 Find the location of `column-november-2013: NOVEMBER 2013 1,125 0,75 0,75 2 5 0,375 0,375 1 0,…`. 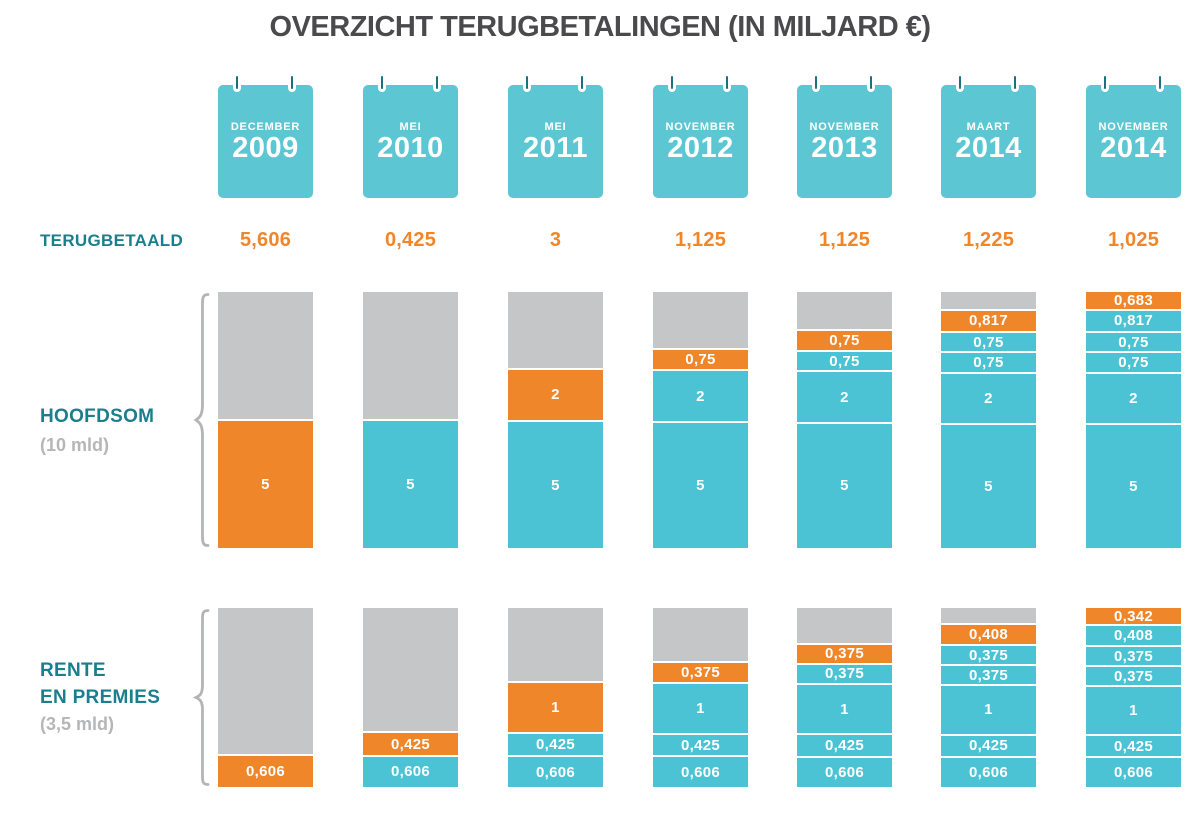

column-november-2013: NOVEMBER 2013 1,125 0,75 0,75 2 5 0,375 0,375 1 0,… is located at coordinates (844, 410).